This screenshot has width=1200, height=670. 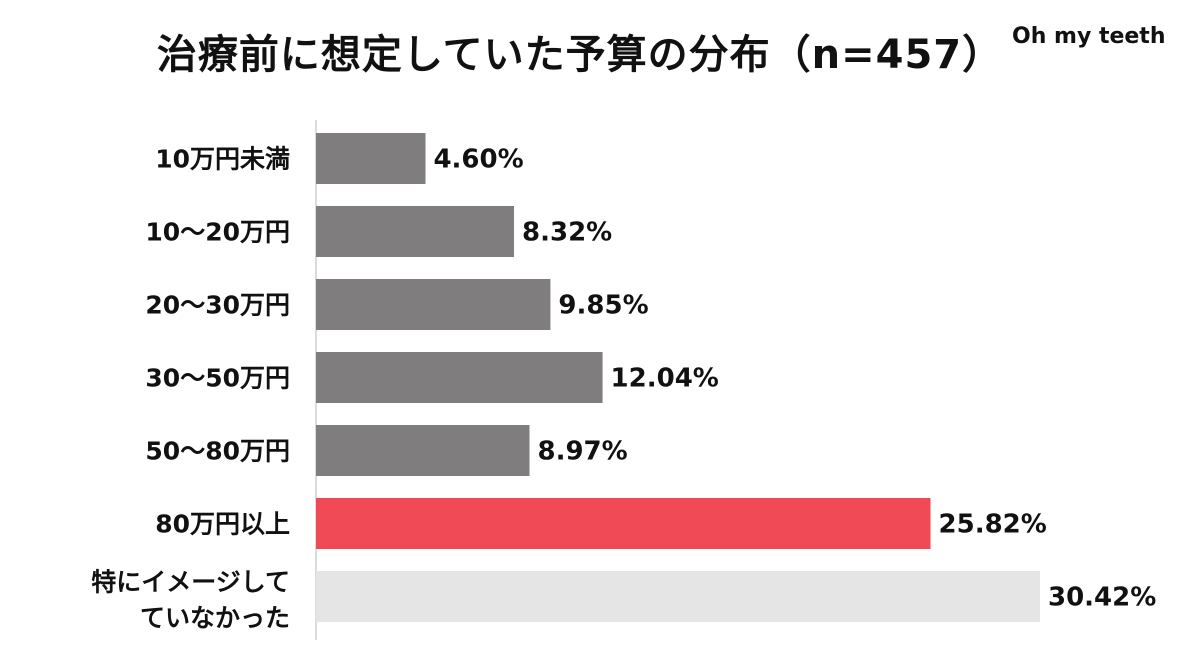 What do you see at coordinates (580, 55) in the screenshot?
I see `chart-title: 治療前に想定していた予算の分布（n=457）` at bounding box center [580, 55].